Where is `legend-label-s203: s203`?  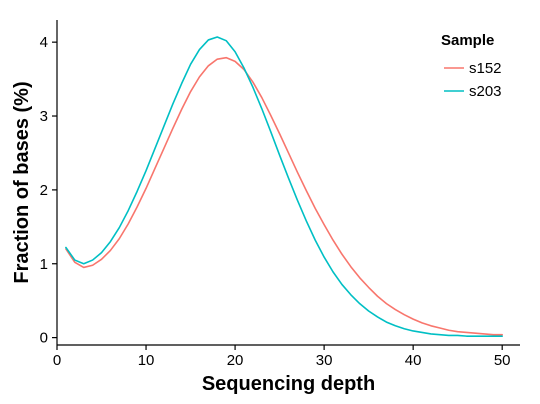
legend-label-s203: s203 is located at coordinates (485, 91).